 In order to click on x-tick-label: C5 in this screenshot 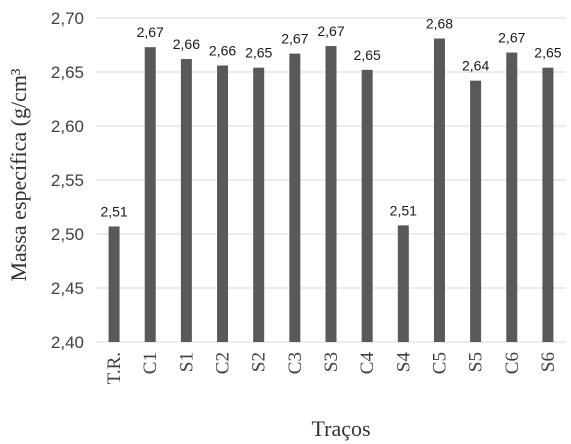, I will do `click(439, 363)`.